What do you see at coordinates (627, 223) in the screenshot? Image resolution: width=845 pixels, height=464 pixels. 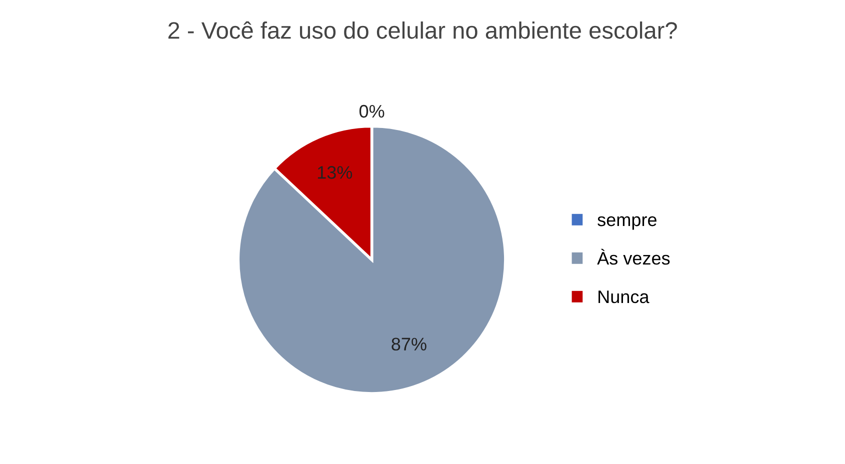 I see `legend-label: sempre` at bounding box center [627, 223].